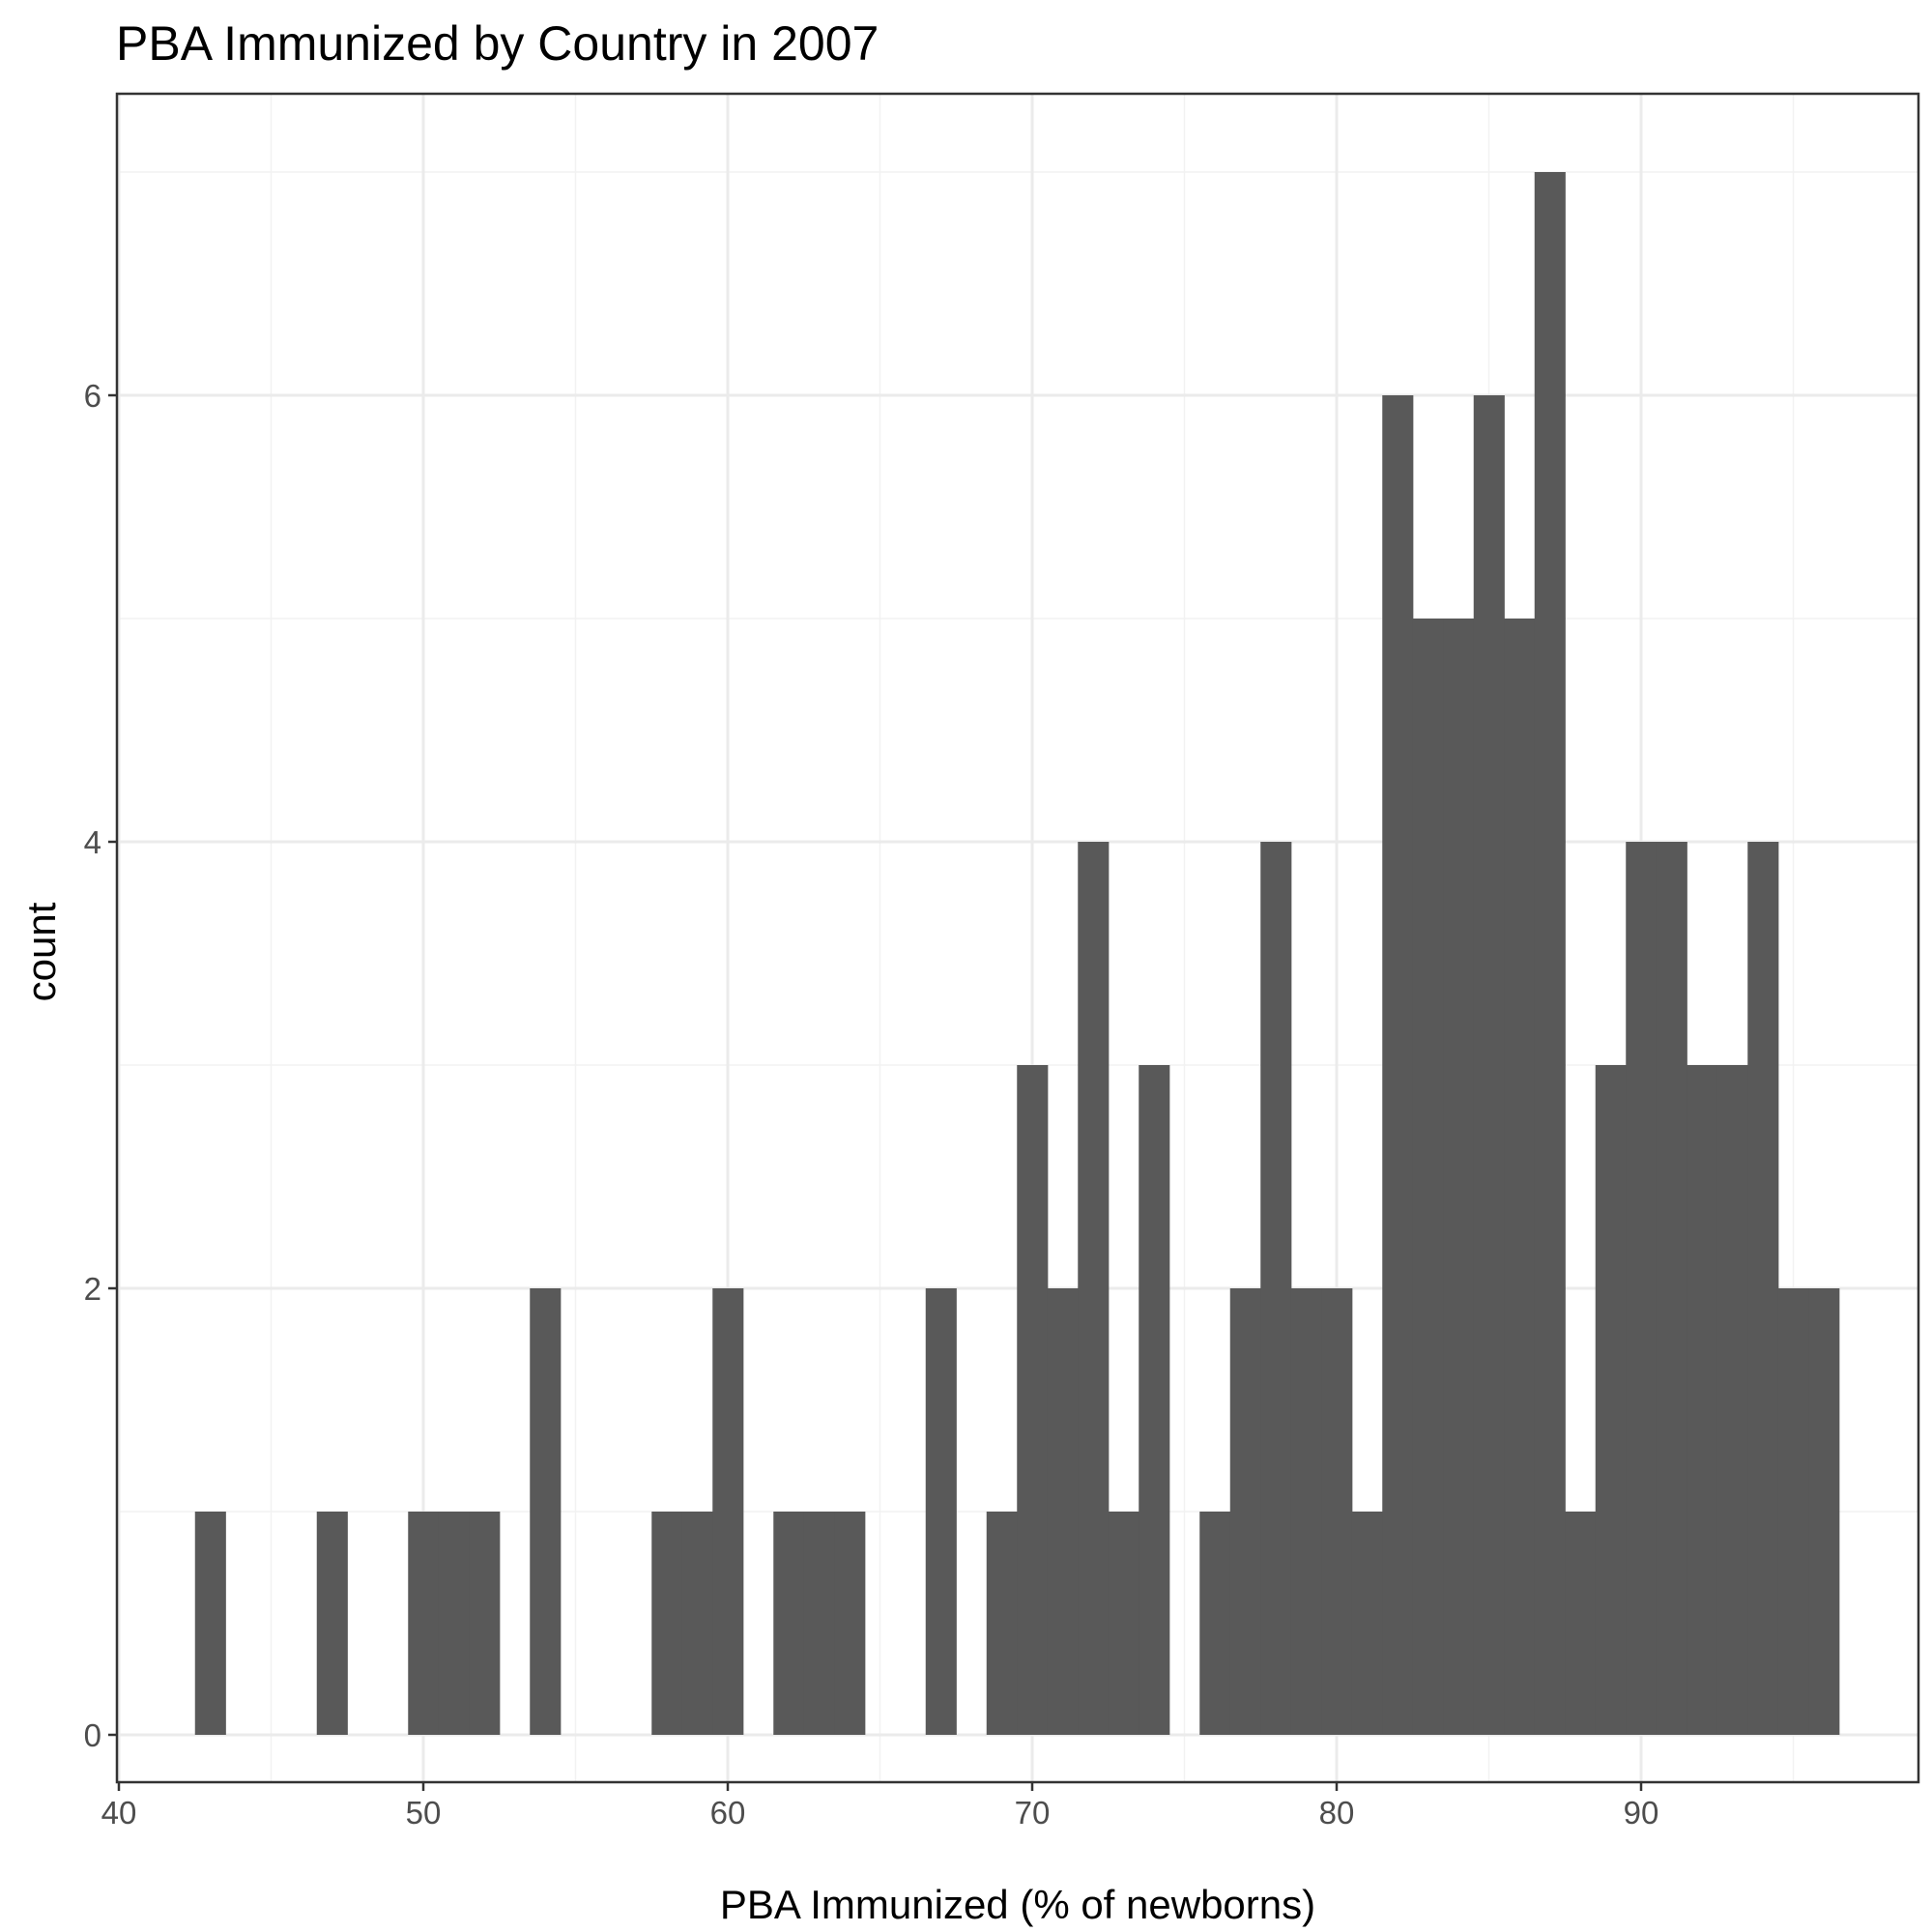 The image size is (1932, 1932). I want to click on x-tick-label: 90, so click(1641, 1813).